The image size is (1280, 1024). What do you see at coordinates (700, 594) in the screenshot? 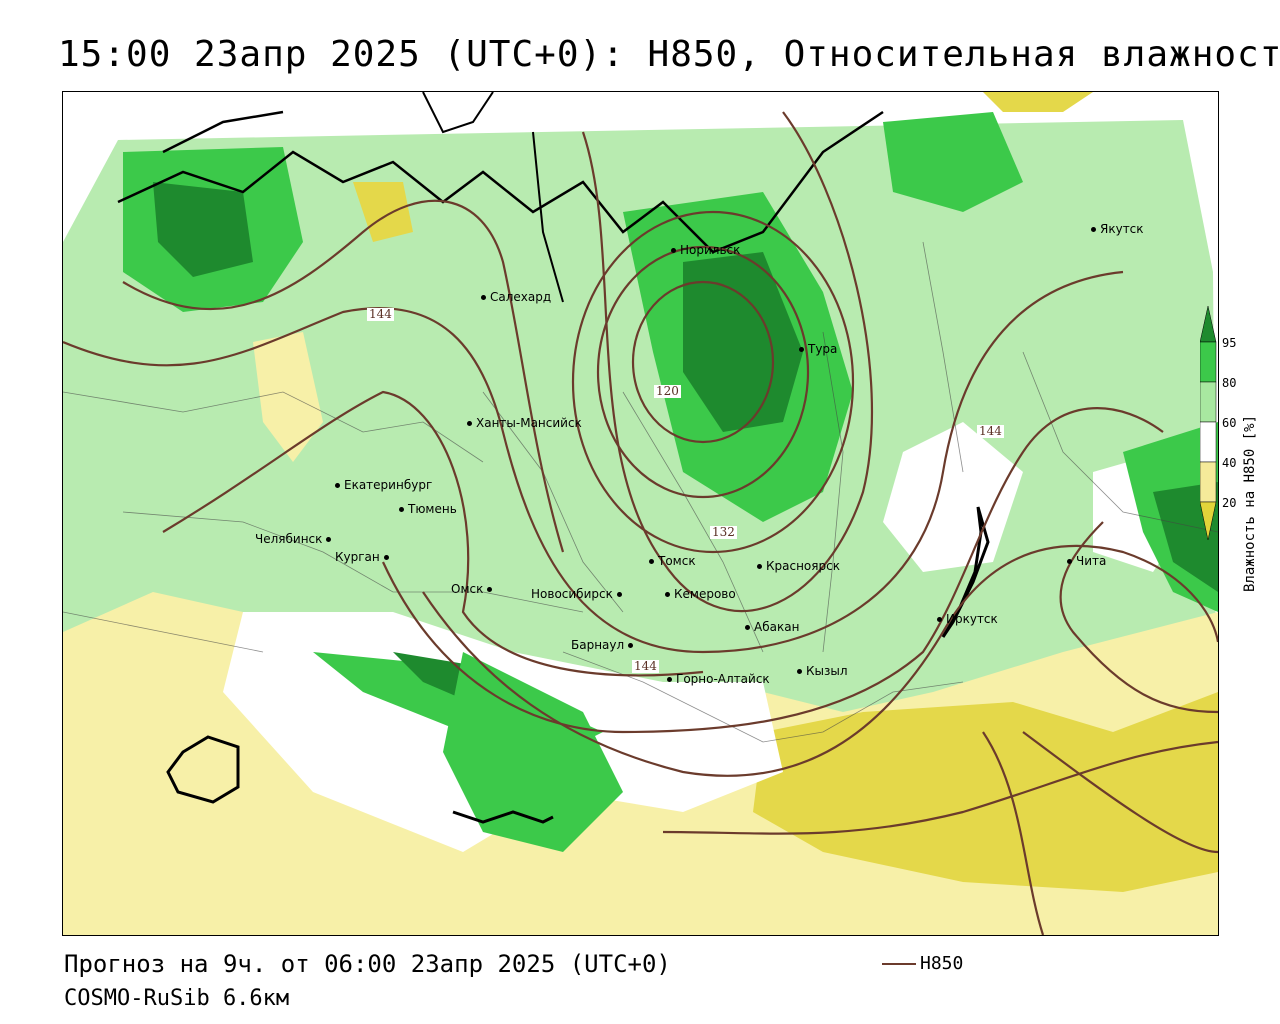
I see `city-kemerovo: Кемерово` at bounding box center [700, 594].